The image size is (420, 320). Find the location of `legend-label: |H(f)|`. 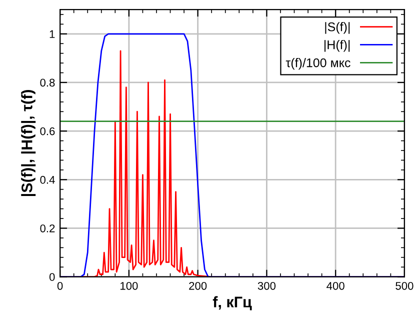

legend-label: |H(f)| is located at coordinates (337, 46).